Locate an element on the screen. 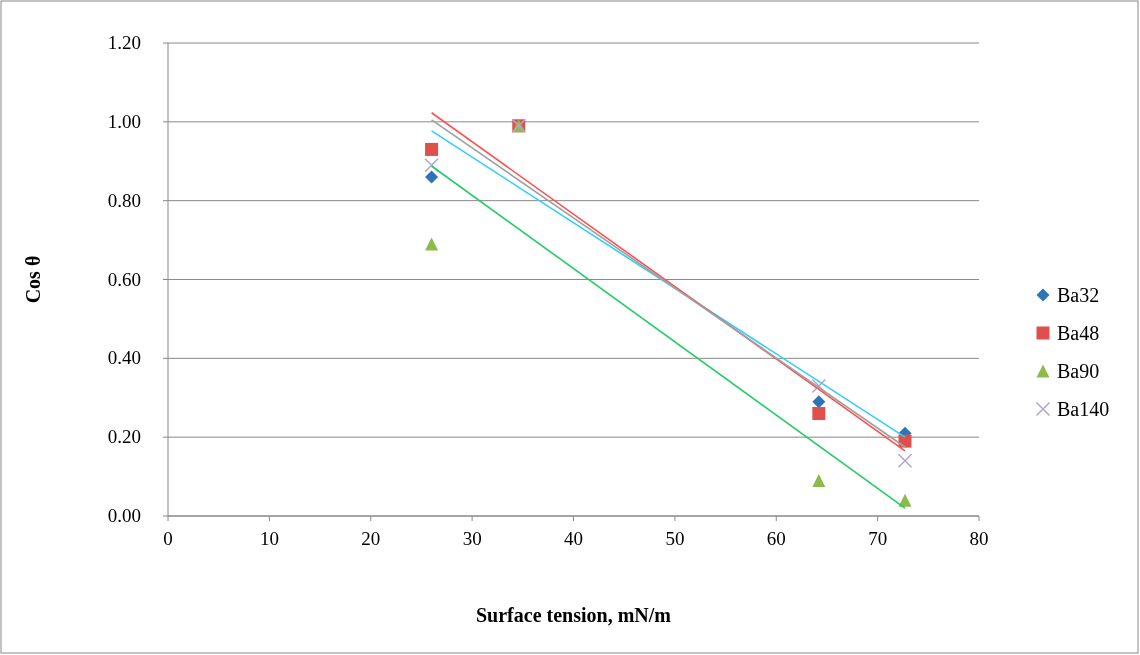 This screenshot has height=655, width=1140. x-tick-label: 40 is located at coordinates (573, 538).